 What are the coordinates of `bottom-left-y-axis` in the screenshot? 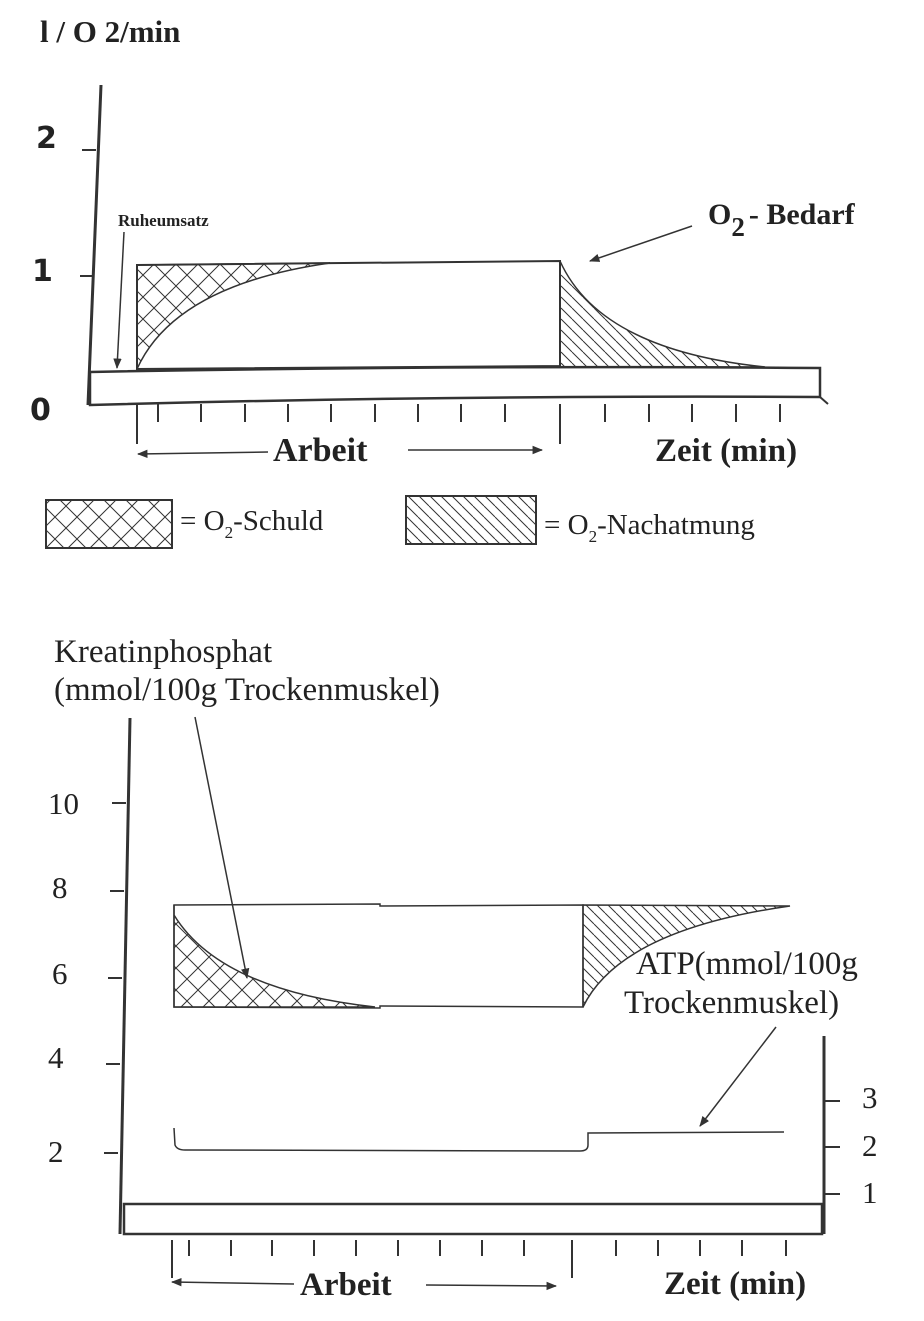 It's located at (125, 976).